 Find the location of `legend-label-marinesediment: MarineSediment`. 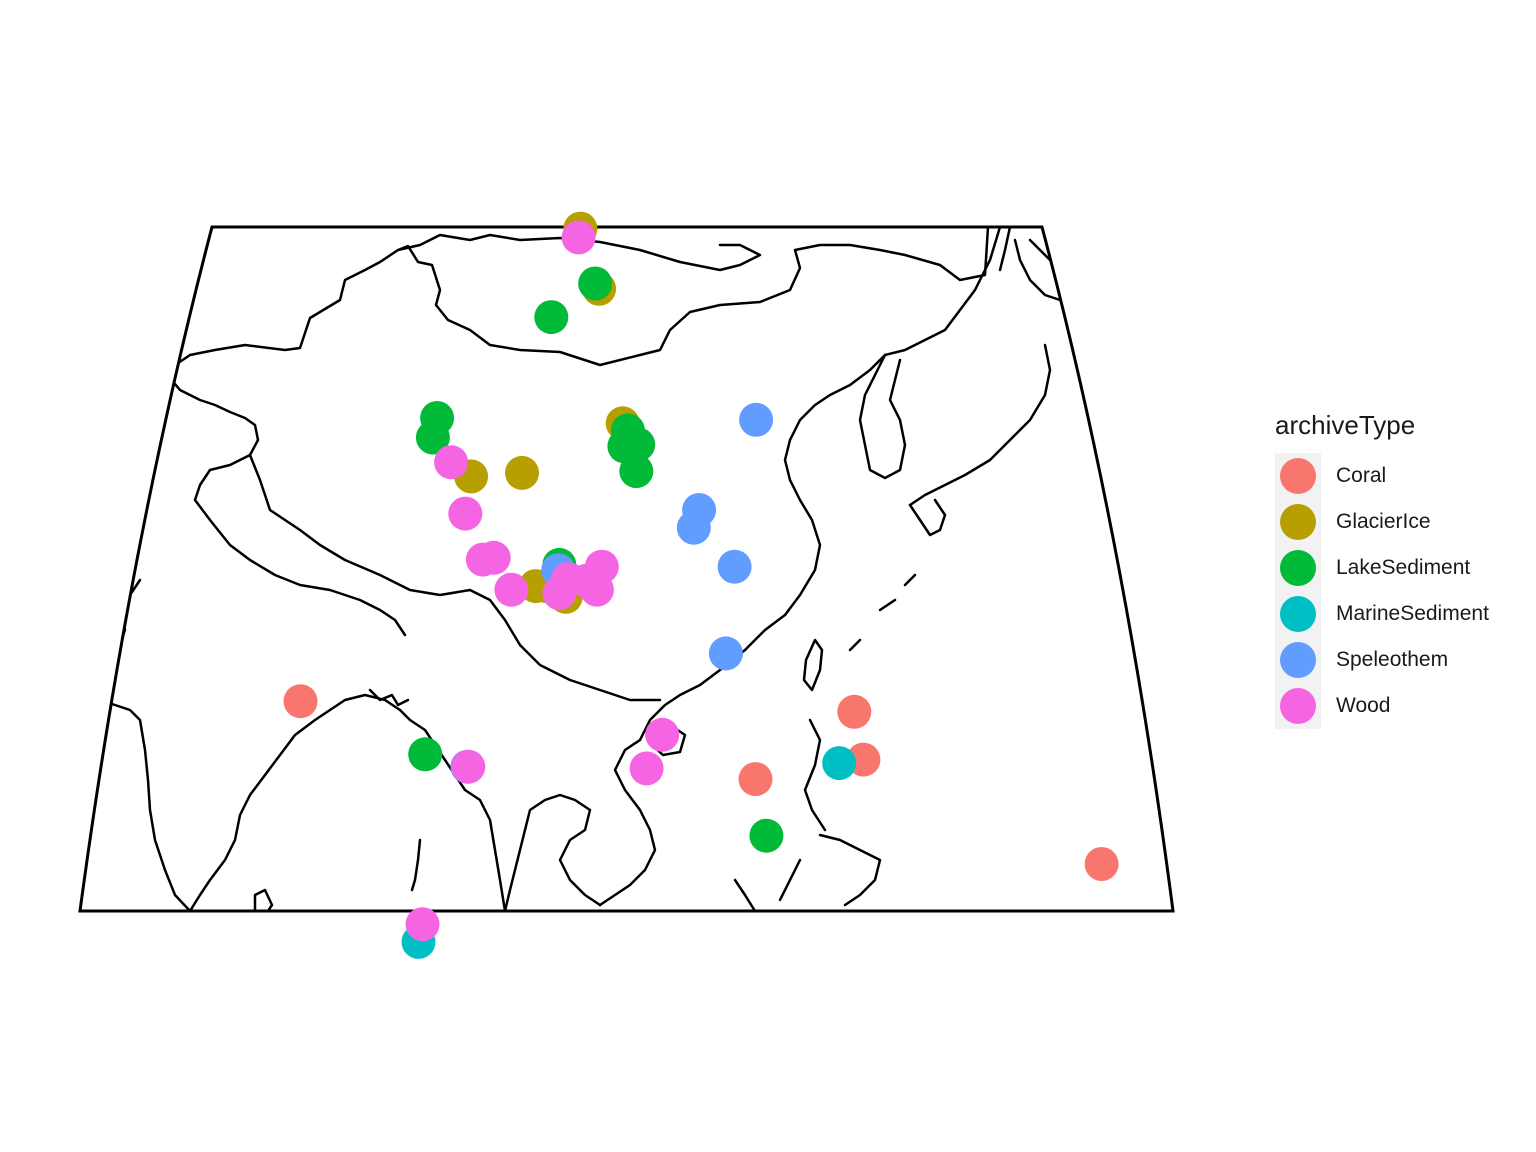

legend-label-marinesediment: MarineSediment is located at coordinates (1412, 613).